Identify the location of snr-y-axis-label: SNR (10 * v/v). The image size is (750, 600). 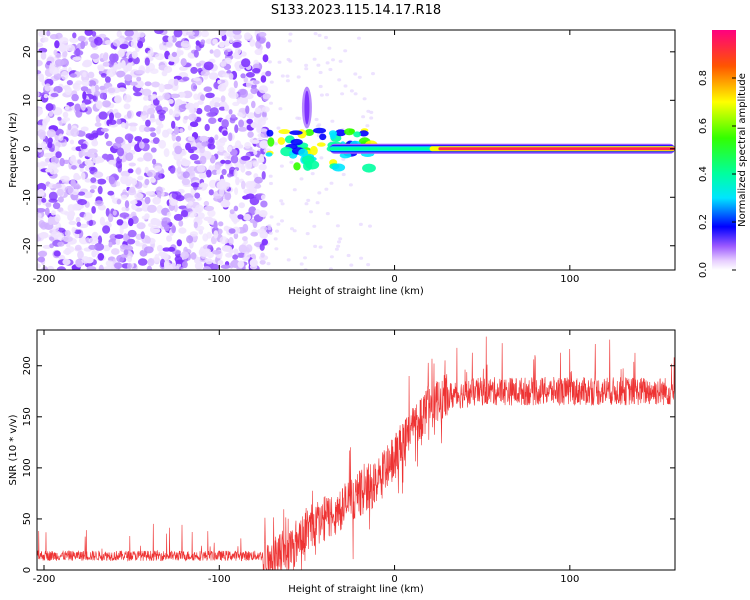
(13, 449).